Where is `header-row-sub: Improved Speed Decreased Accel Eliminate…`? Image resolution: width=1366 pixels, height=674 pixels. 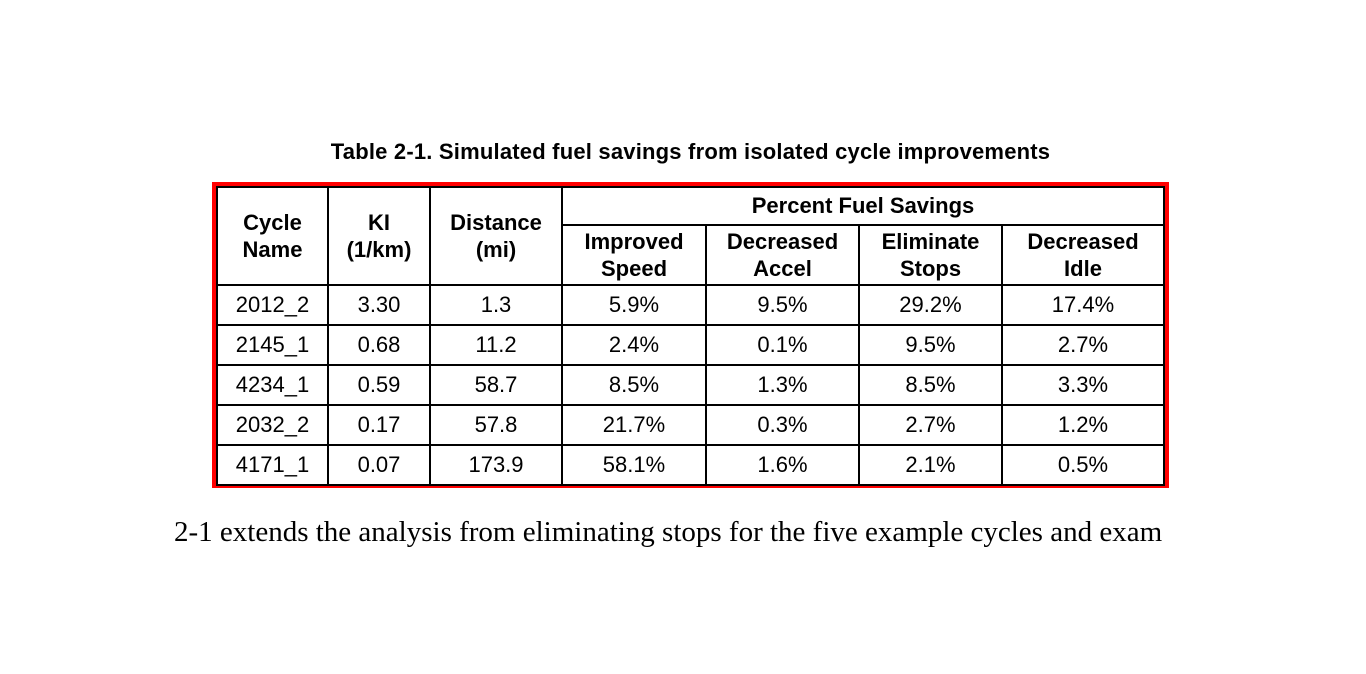 header-row-sub: Improved Speed Decreased Accel Eliminate… is located at coordinates (691, 255).